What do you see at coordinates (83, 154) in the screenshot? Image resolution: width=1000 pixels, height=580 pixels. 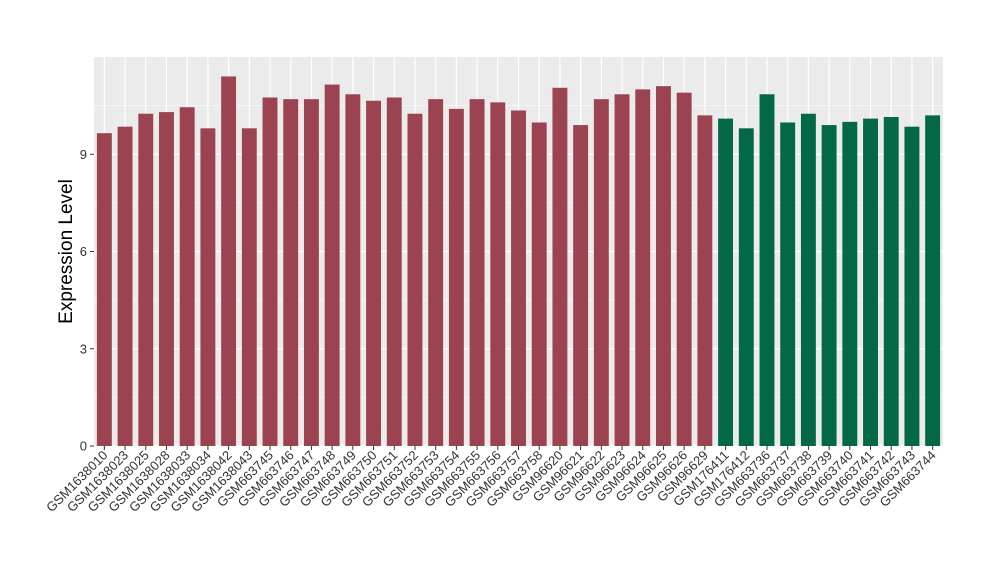 I see `y-tick-label: 9` at bounding box center [83, 154].